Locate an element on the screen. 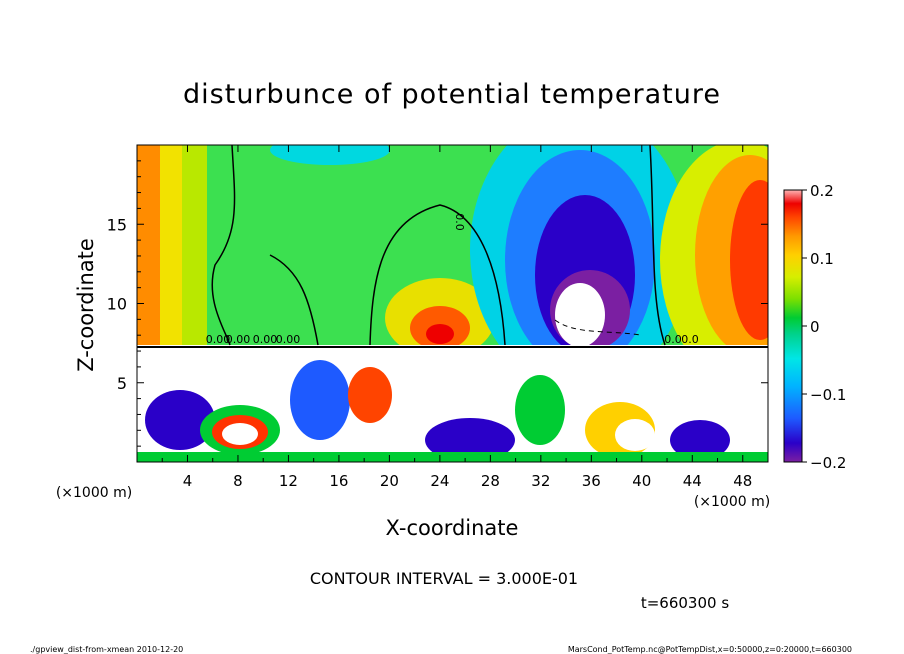  field-bottom-band is located at coordinates (452, 457).